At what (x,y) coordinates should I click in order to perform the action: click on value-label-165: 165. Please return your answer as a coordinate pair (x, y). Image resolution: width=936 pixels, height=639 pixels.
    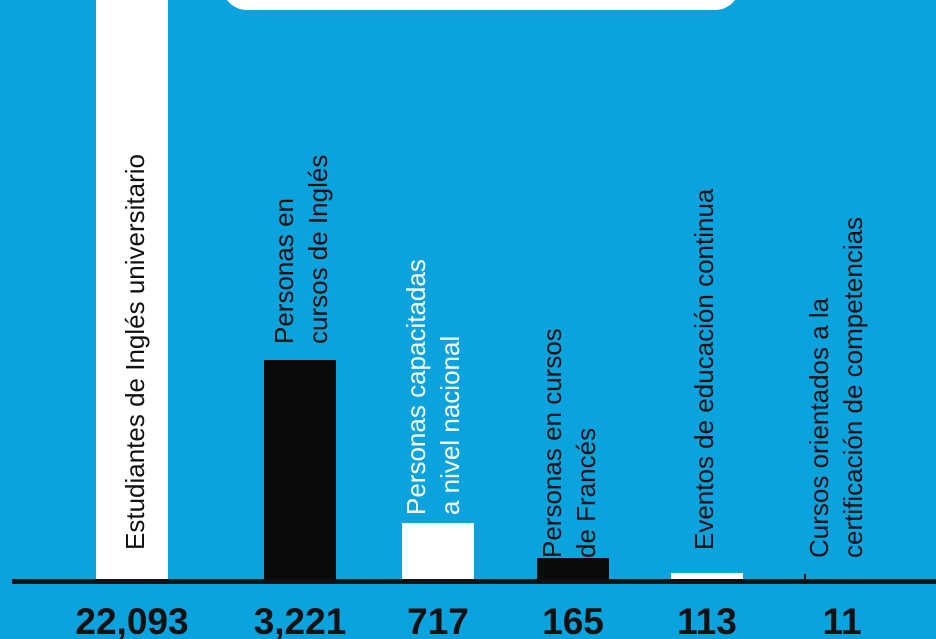
    Looking at the image, I should click on (573, 620).